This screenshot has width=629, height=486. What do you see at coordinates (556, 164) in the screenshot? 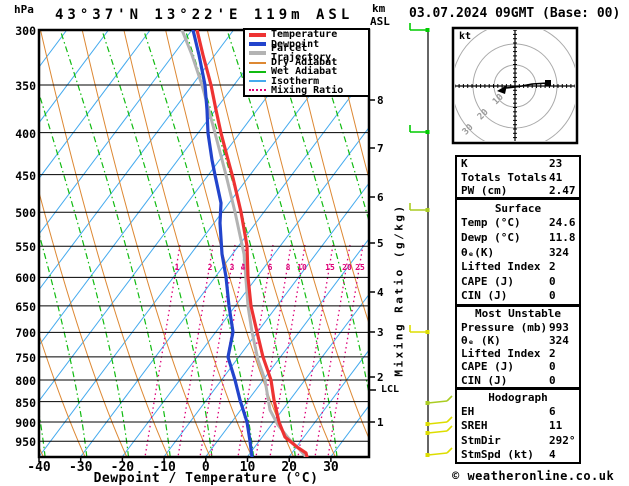
I see `stat-value: 23` at bounding box center [556, 164].